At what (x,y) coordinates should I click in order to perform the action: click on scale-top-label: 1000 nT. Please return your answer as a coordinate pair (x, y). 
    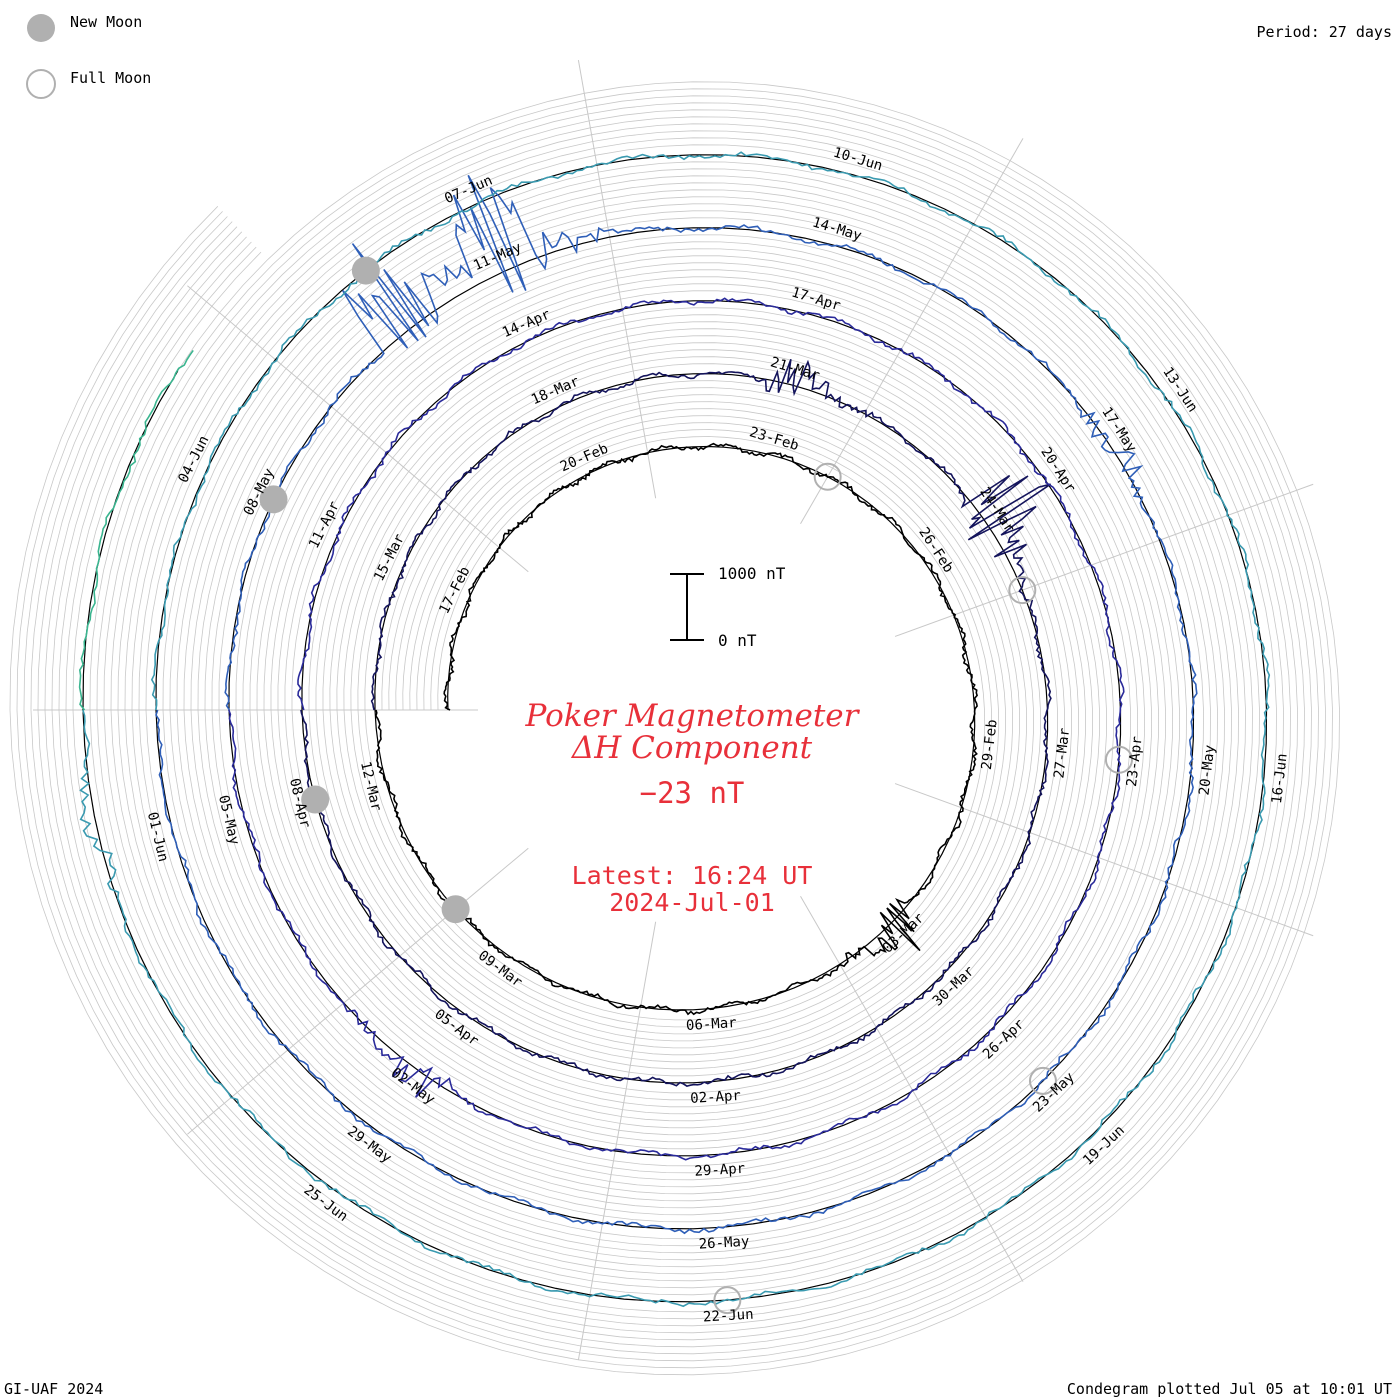
    Looking at the image, I should click on (752, 573).